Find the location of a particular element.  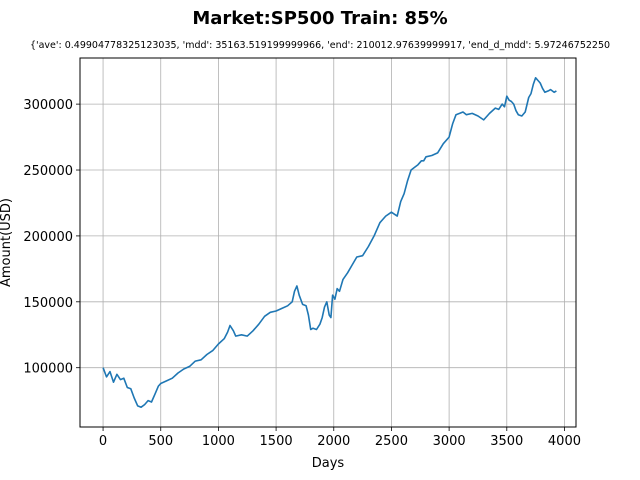

x-tick-label: 500 is located at coordinates (160, 441).